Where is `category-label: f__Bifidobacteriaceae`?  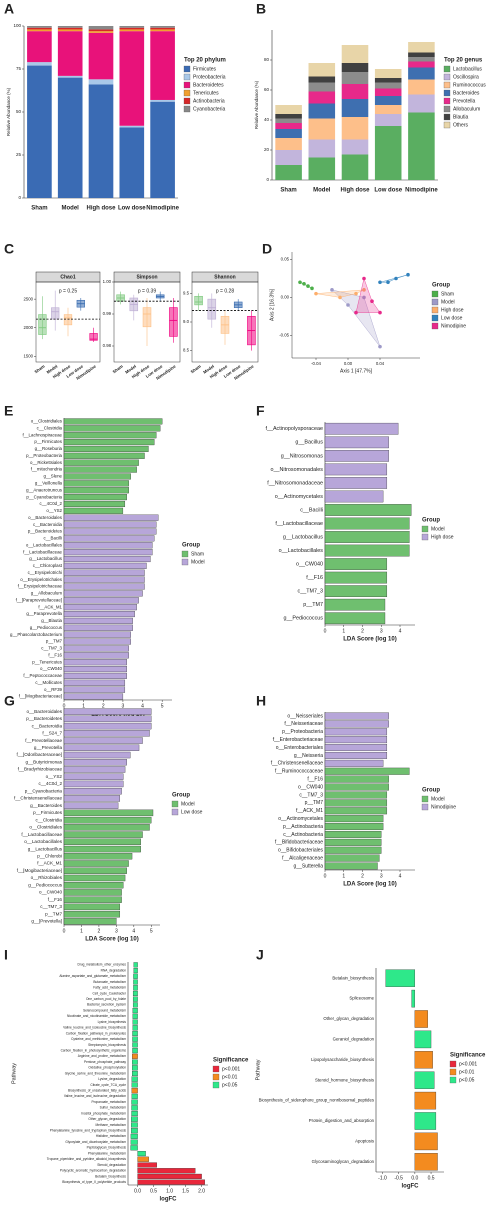 category-label: f__Bifidobacteriaceae is located at coordinates (299, 843).